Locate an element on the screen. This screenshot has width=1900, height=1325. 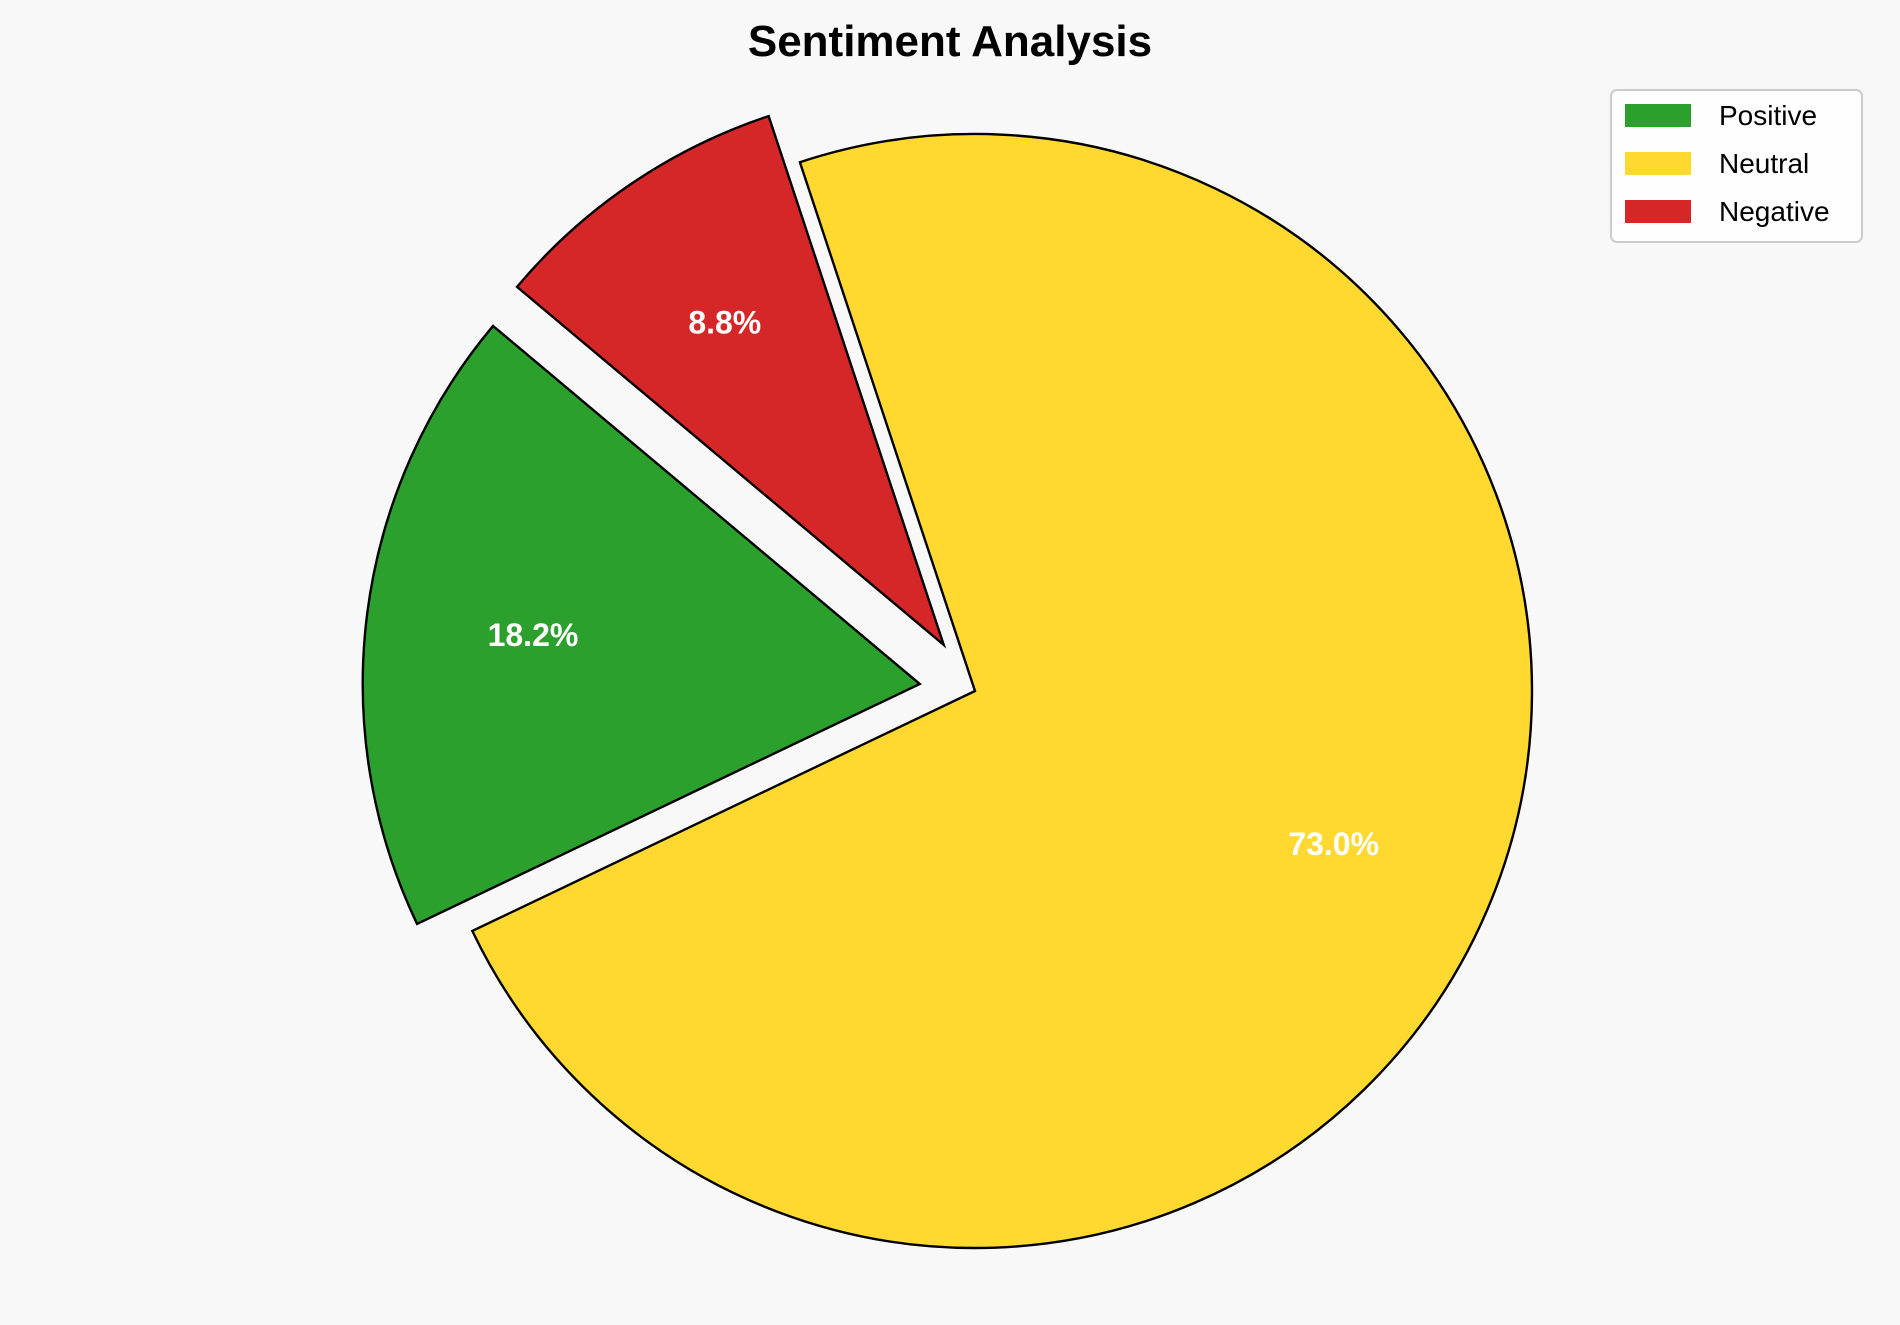
legend-swatch-neutral is located at coordinates (1658, 163).